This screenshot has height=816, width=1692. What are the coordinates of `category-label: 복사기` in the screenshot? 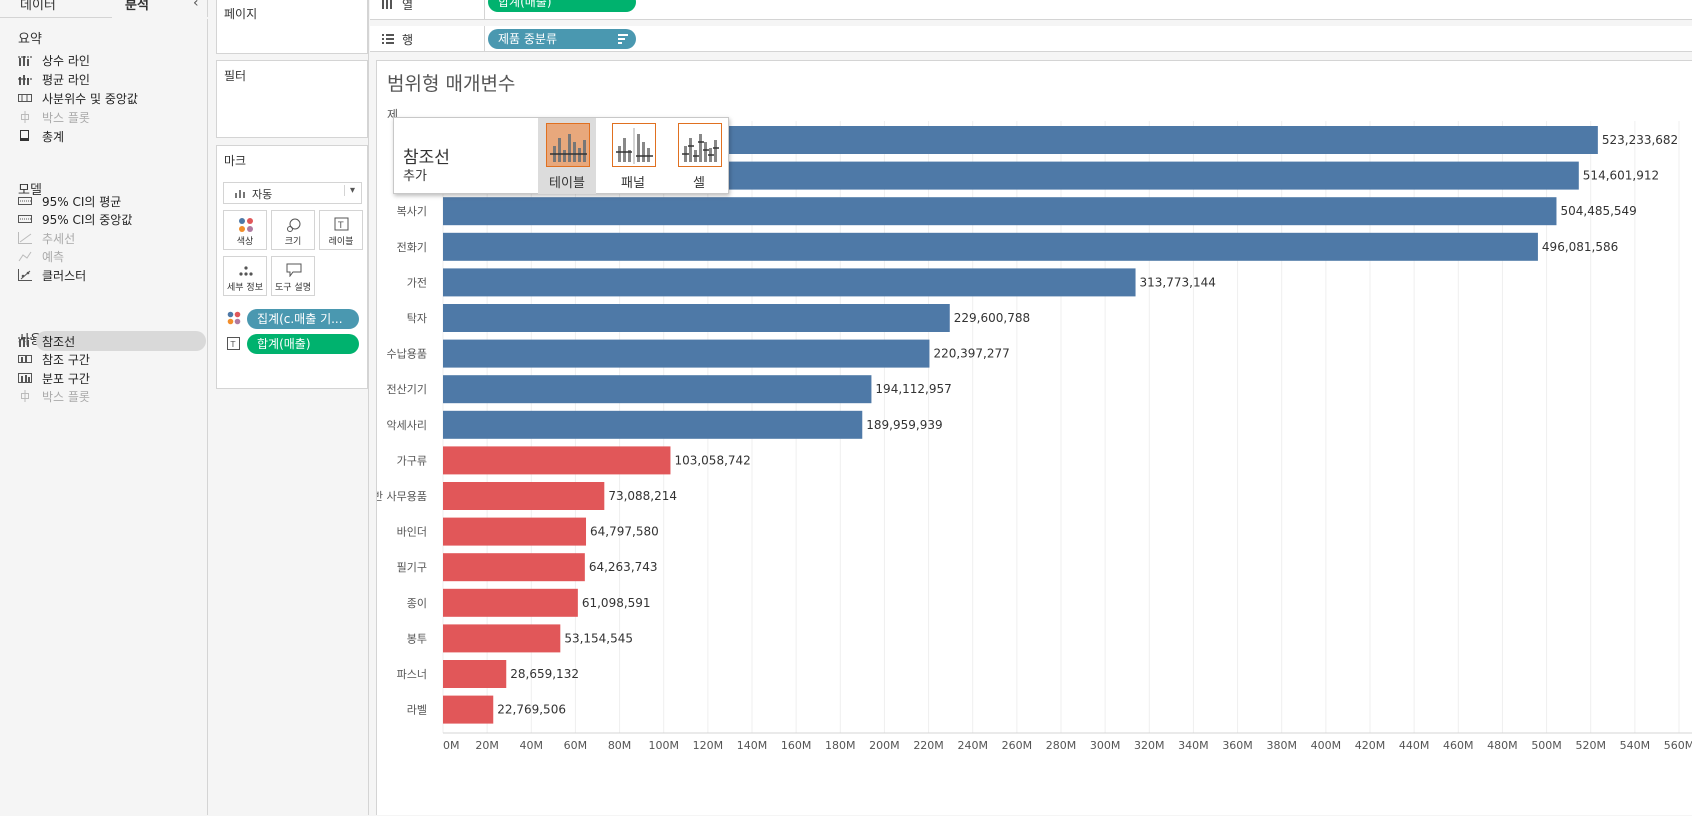 It's located at (412, 211).